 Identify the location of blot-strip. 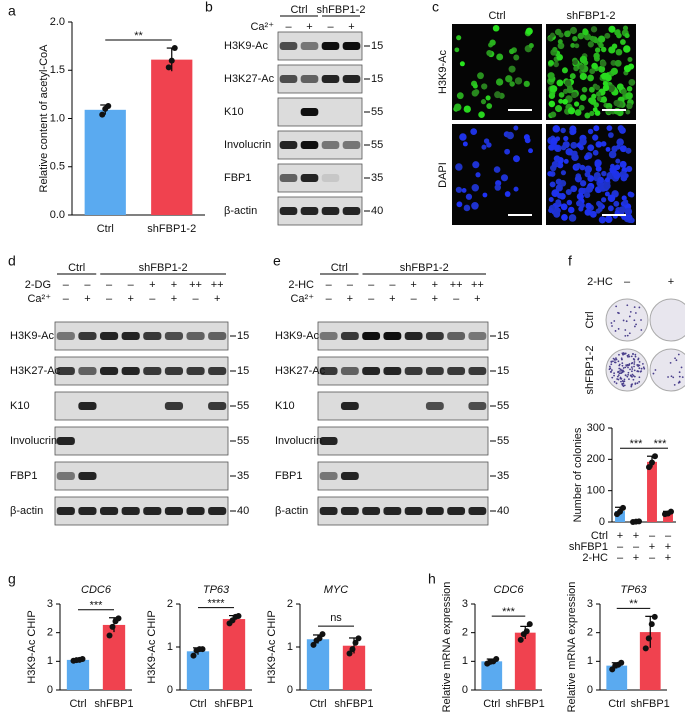
(320, 112).